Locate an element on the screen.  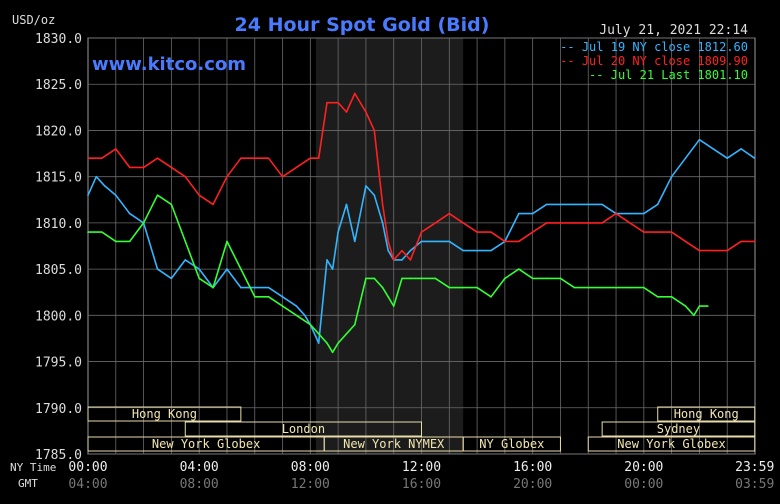
session-label: Sydney is located at coordinates (678, 429).